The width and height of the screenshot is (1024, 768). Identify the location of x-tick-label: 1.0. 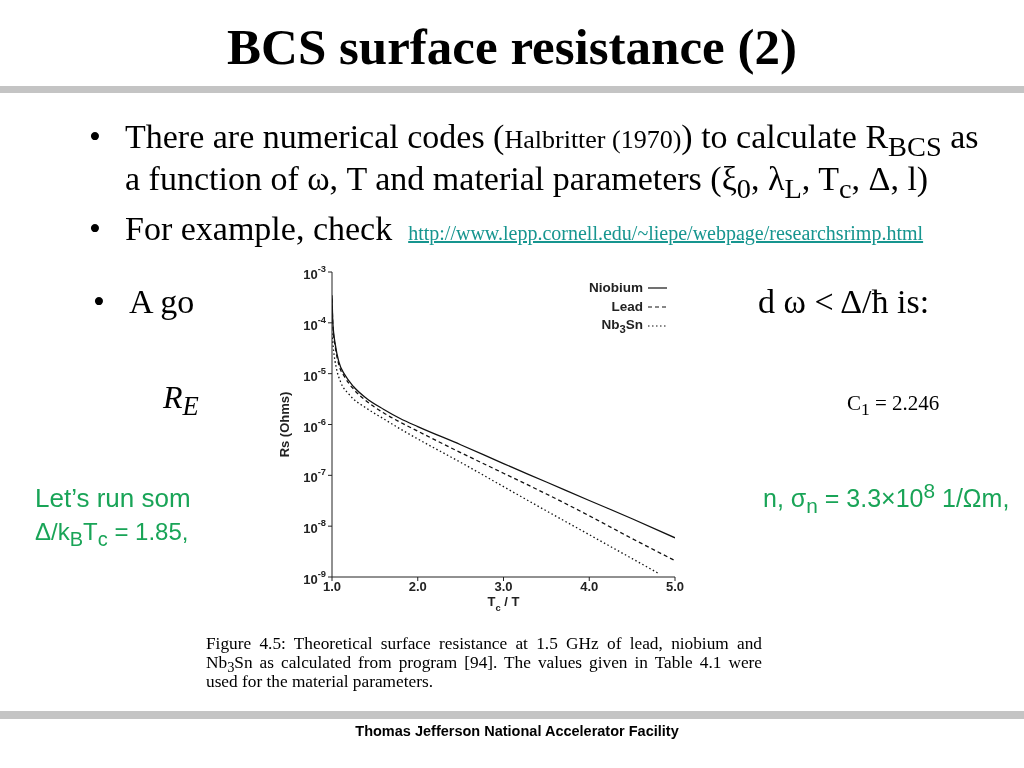
(332, 586).